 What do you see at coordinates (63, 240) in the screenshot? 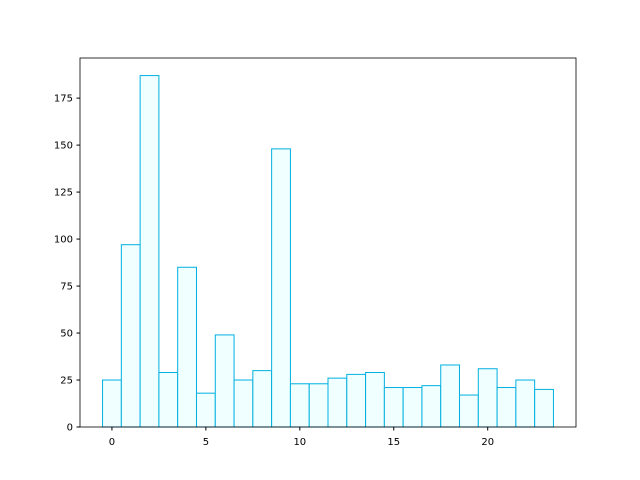
I see `y-tick-label: 100` at bounding box center [63, 240].